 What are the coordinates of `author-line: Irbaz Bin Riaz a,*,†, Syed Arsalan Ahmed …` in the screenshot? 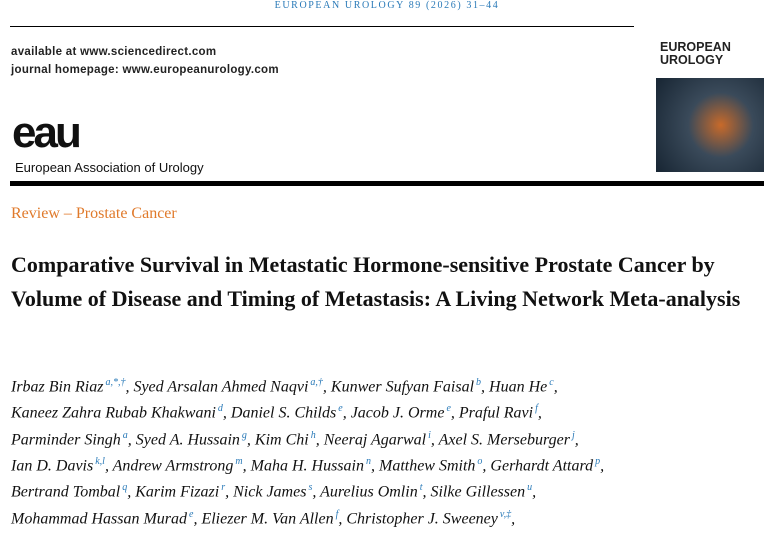 It's located at (391, 385).